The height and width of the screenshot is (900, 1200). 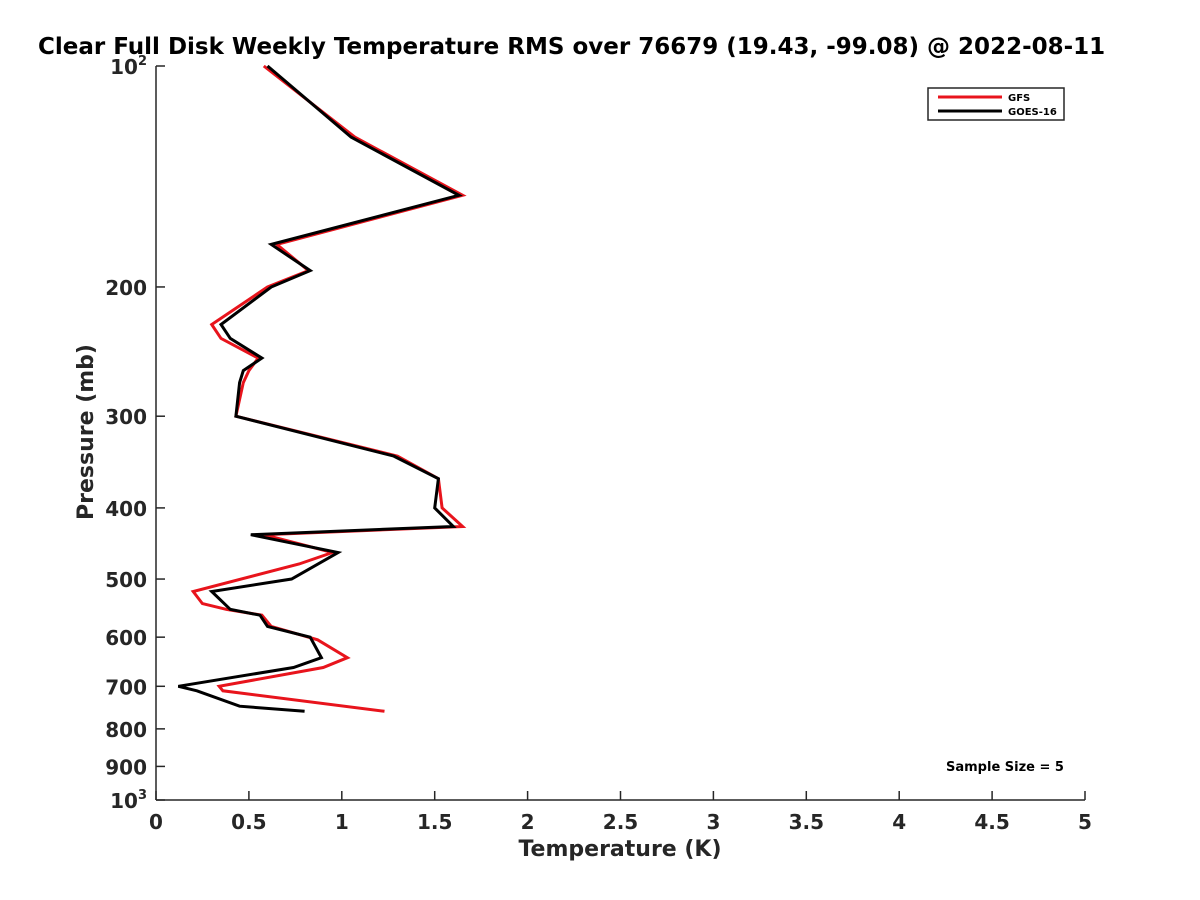 I want to click on x-tick-label: 3.5, so click(x=806, y=822).